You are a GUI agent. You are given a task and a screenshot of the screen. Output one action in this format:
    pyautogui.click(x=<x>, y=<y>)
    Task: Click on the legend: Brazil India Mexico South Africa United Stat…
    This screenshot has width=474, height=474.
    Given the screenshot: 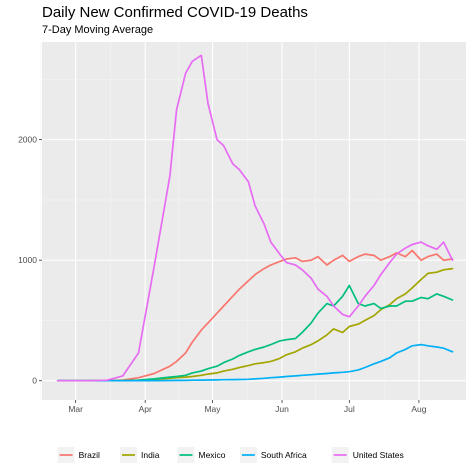 What is the action you would take?
    pyautogui.click(x=230, y=455)
    